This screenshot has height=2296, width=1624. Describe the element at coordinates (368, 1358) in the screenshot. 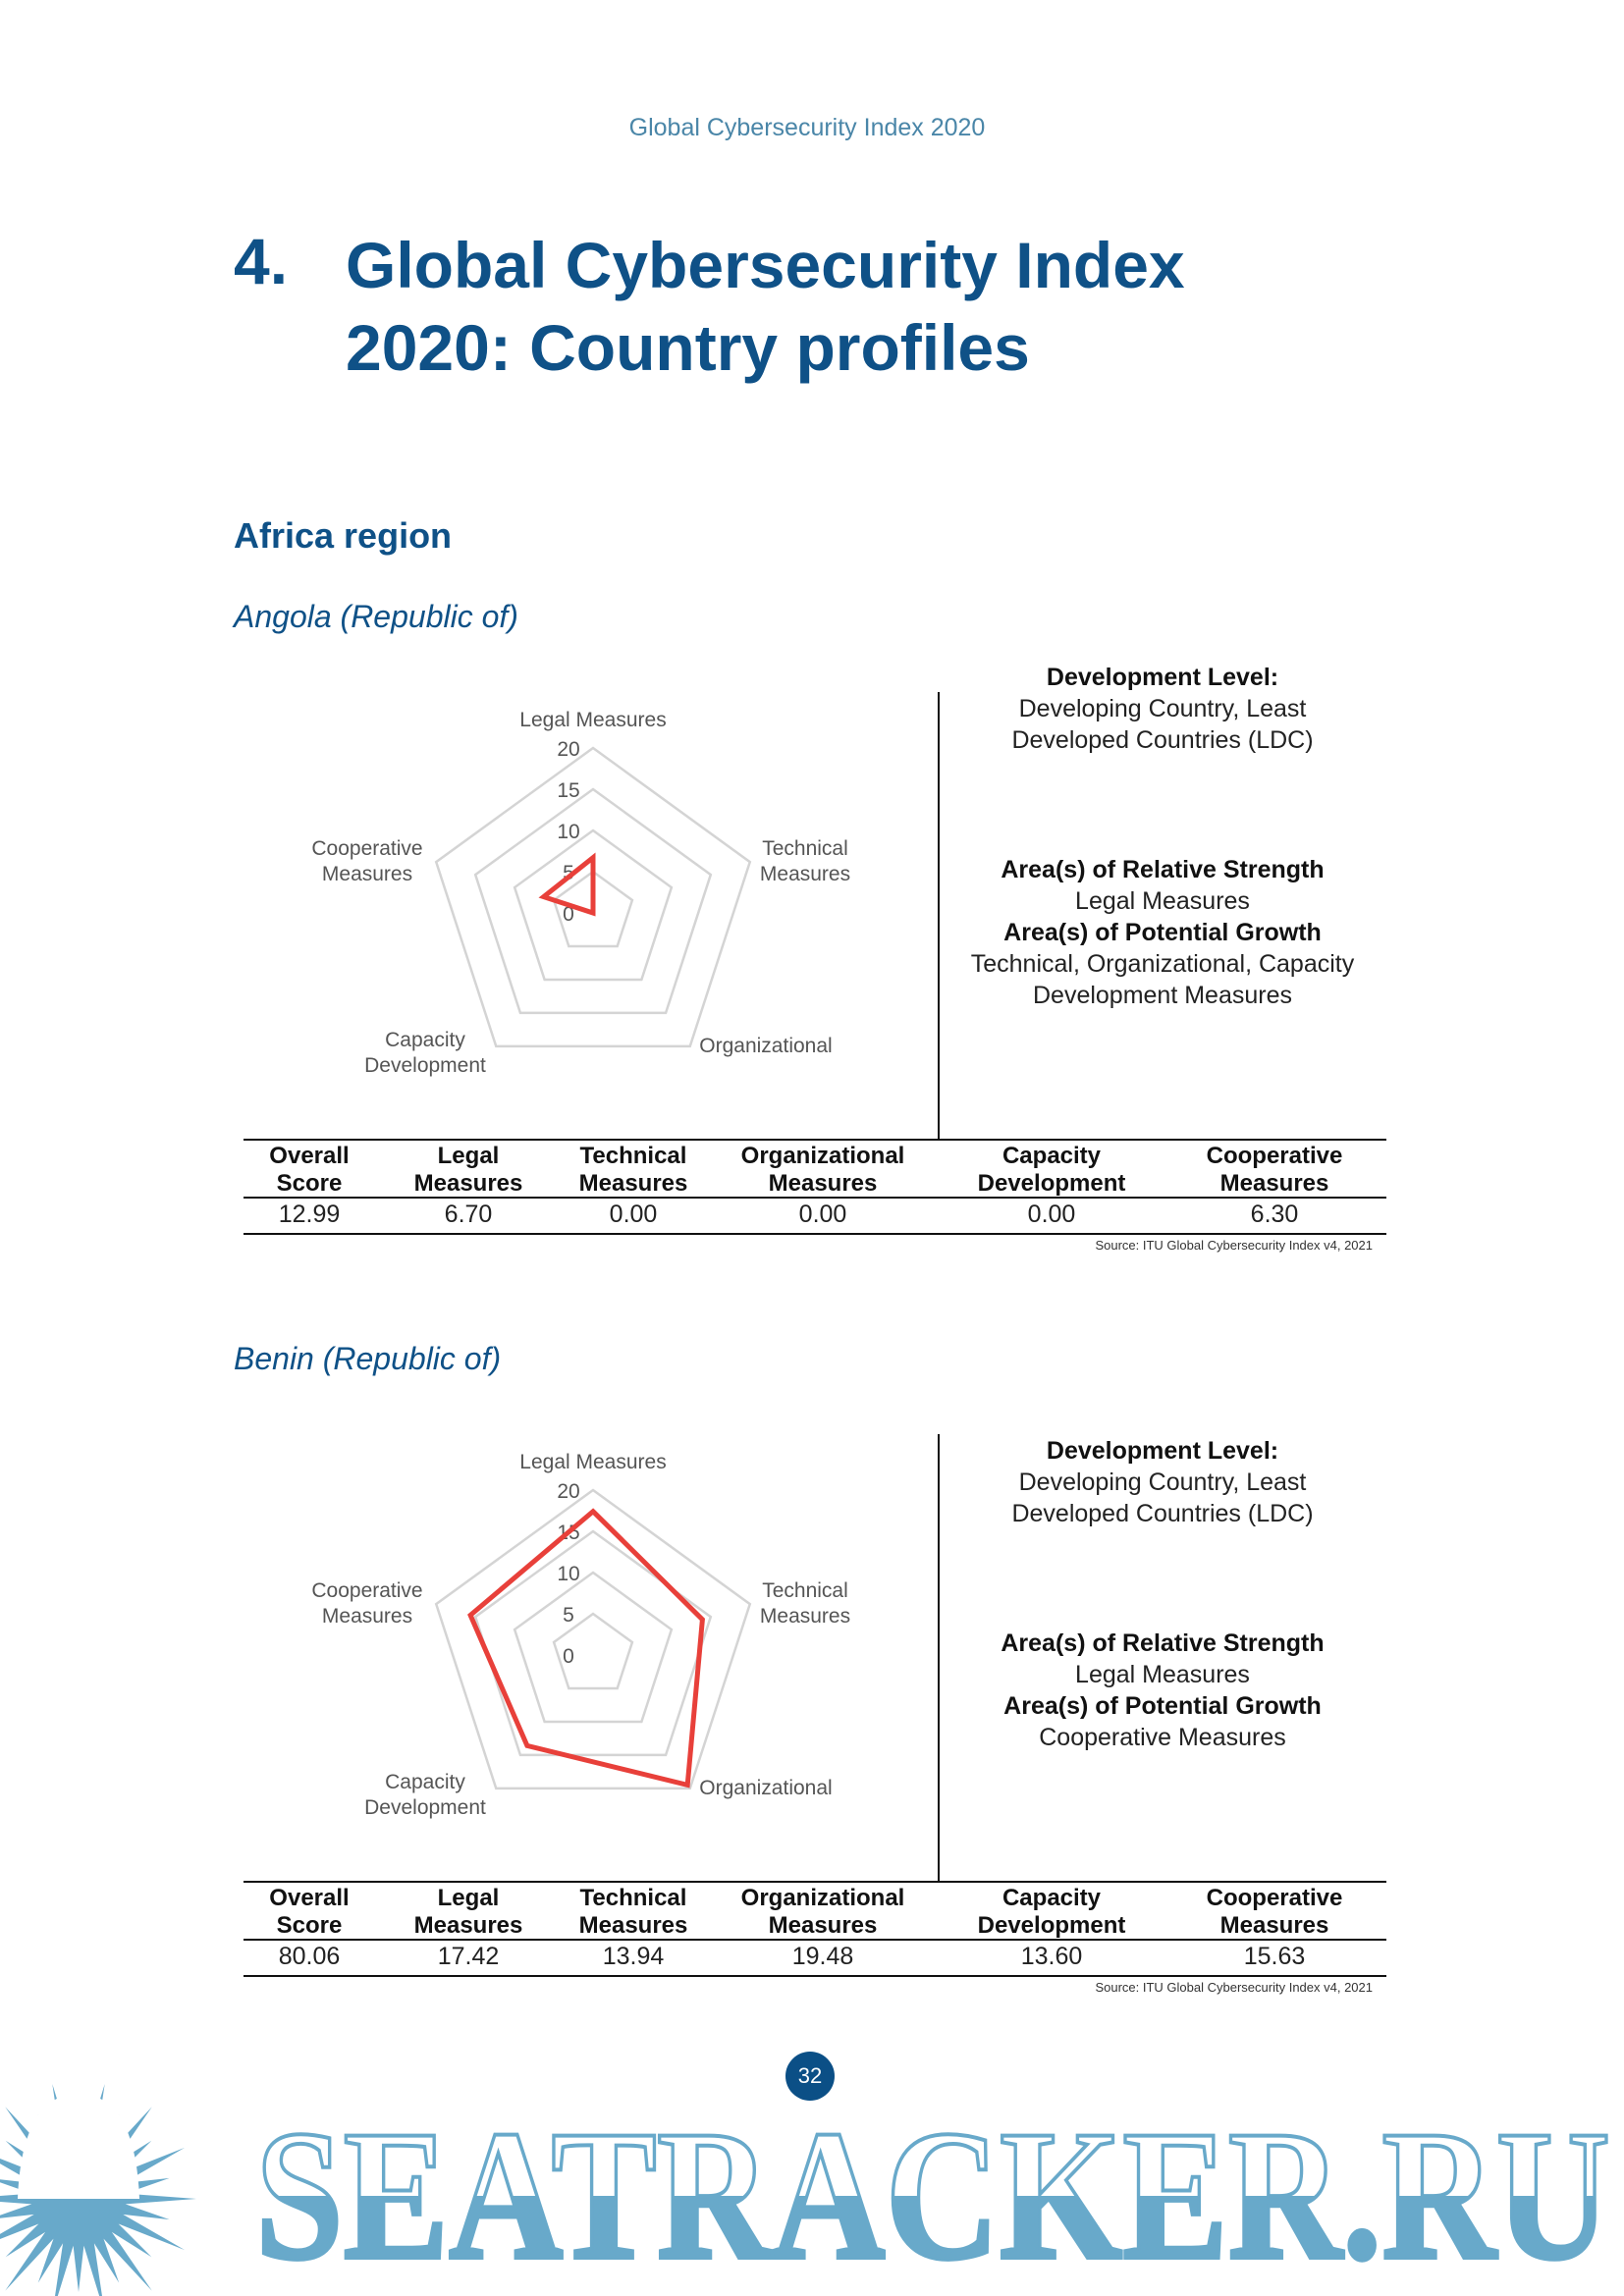

I see `country-title: Benin (Republic of)` at that location.